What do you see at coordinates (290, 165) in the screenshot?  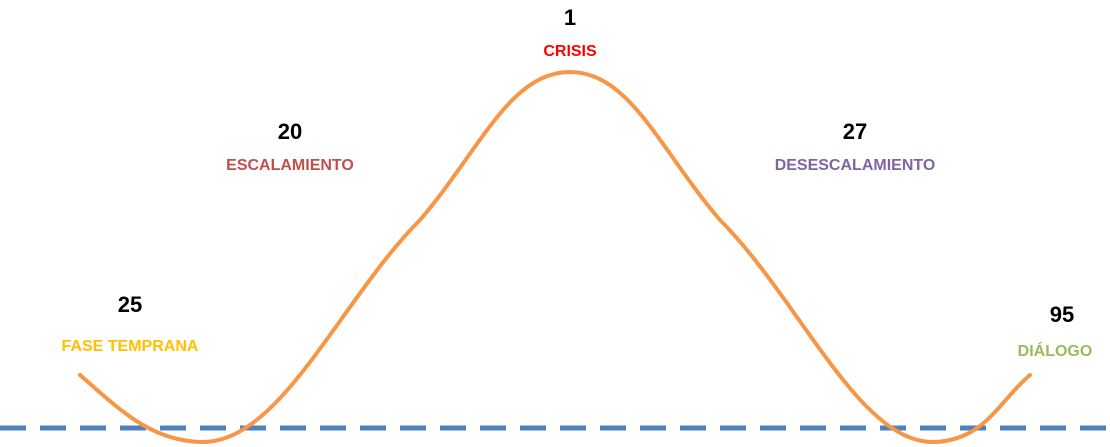 I see `phase-label: ESCALAMIENTO` at bounding box center [290, 165].